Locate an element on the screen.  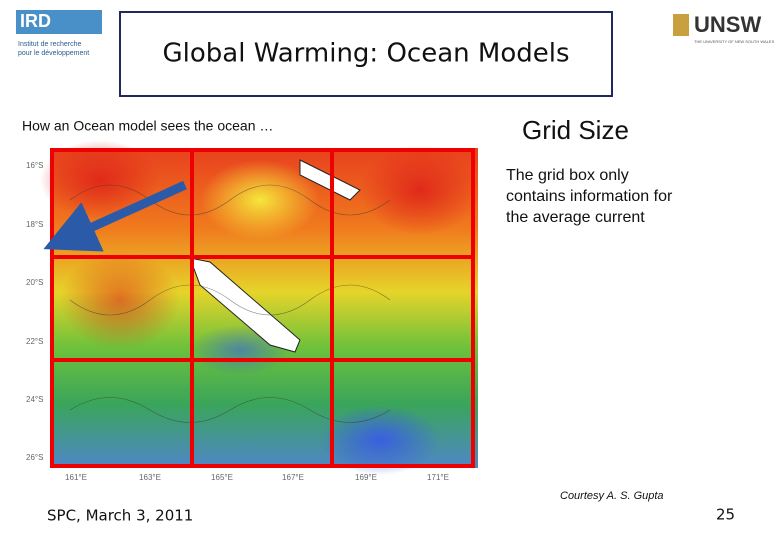
grid-size-text: The grid box only is located at coordinates (567, 175).